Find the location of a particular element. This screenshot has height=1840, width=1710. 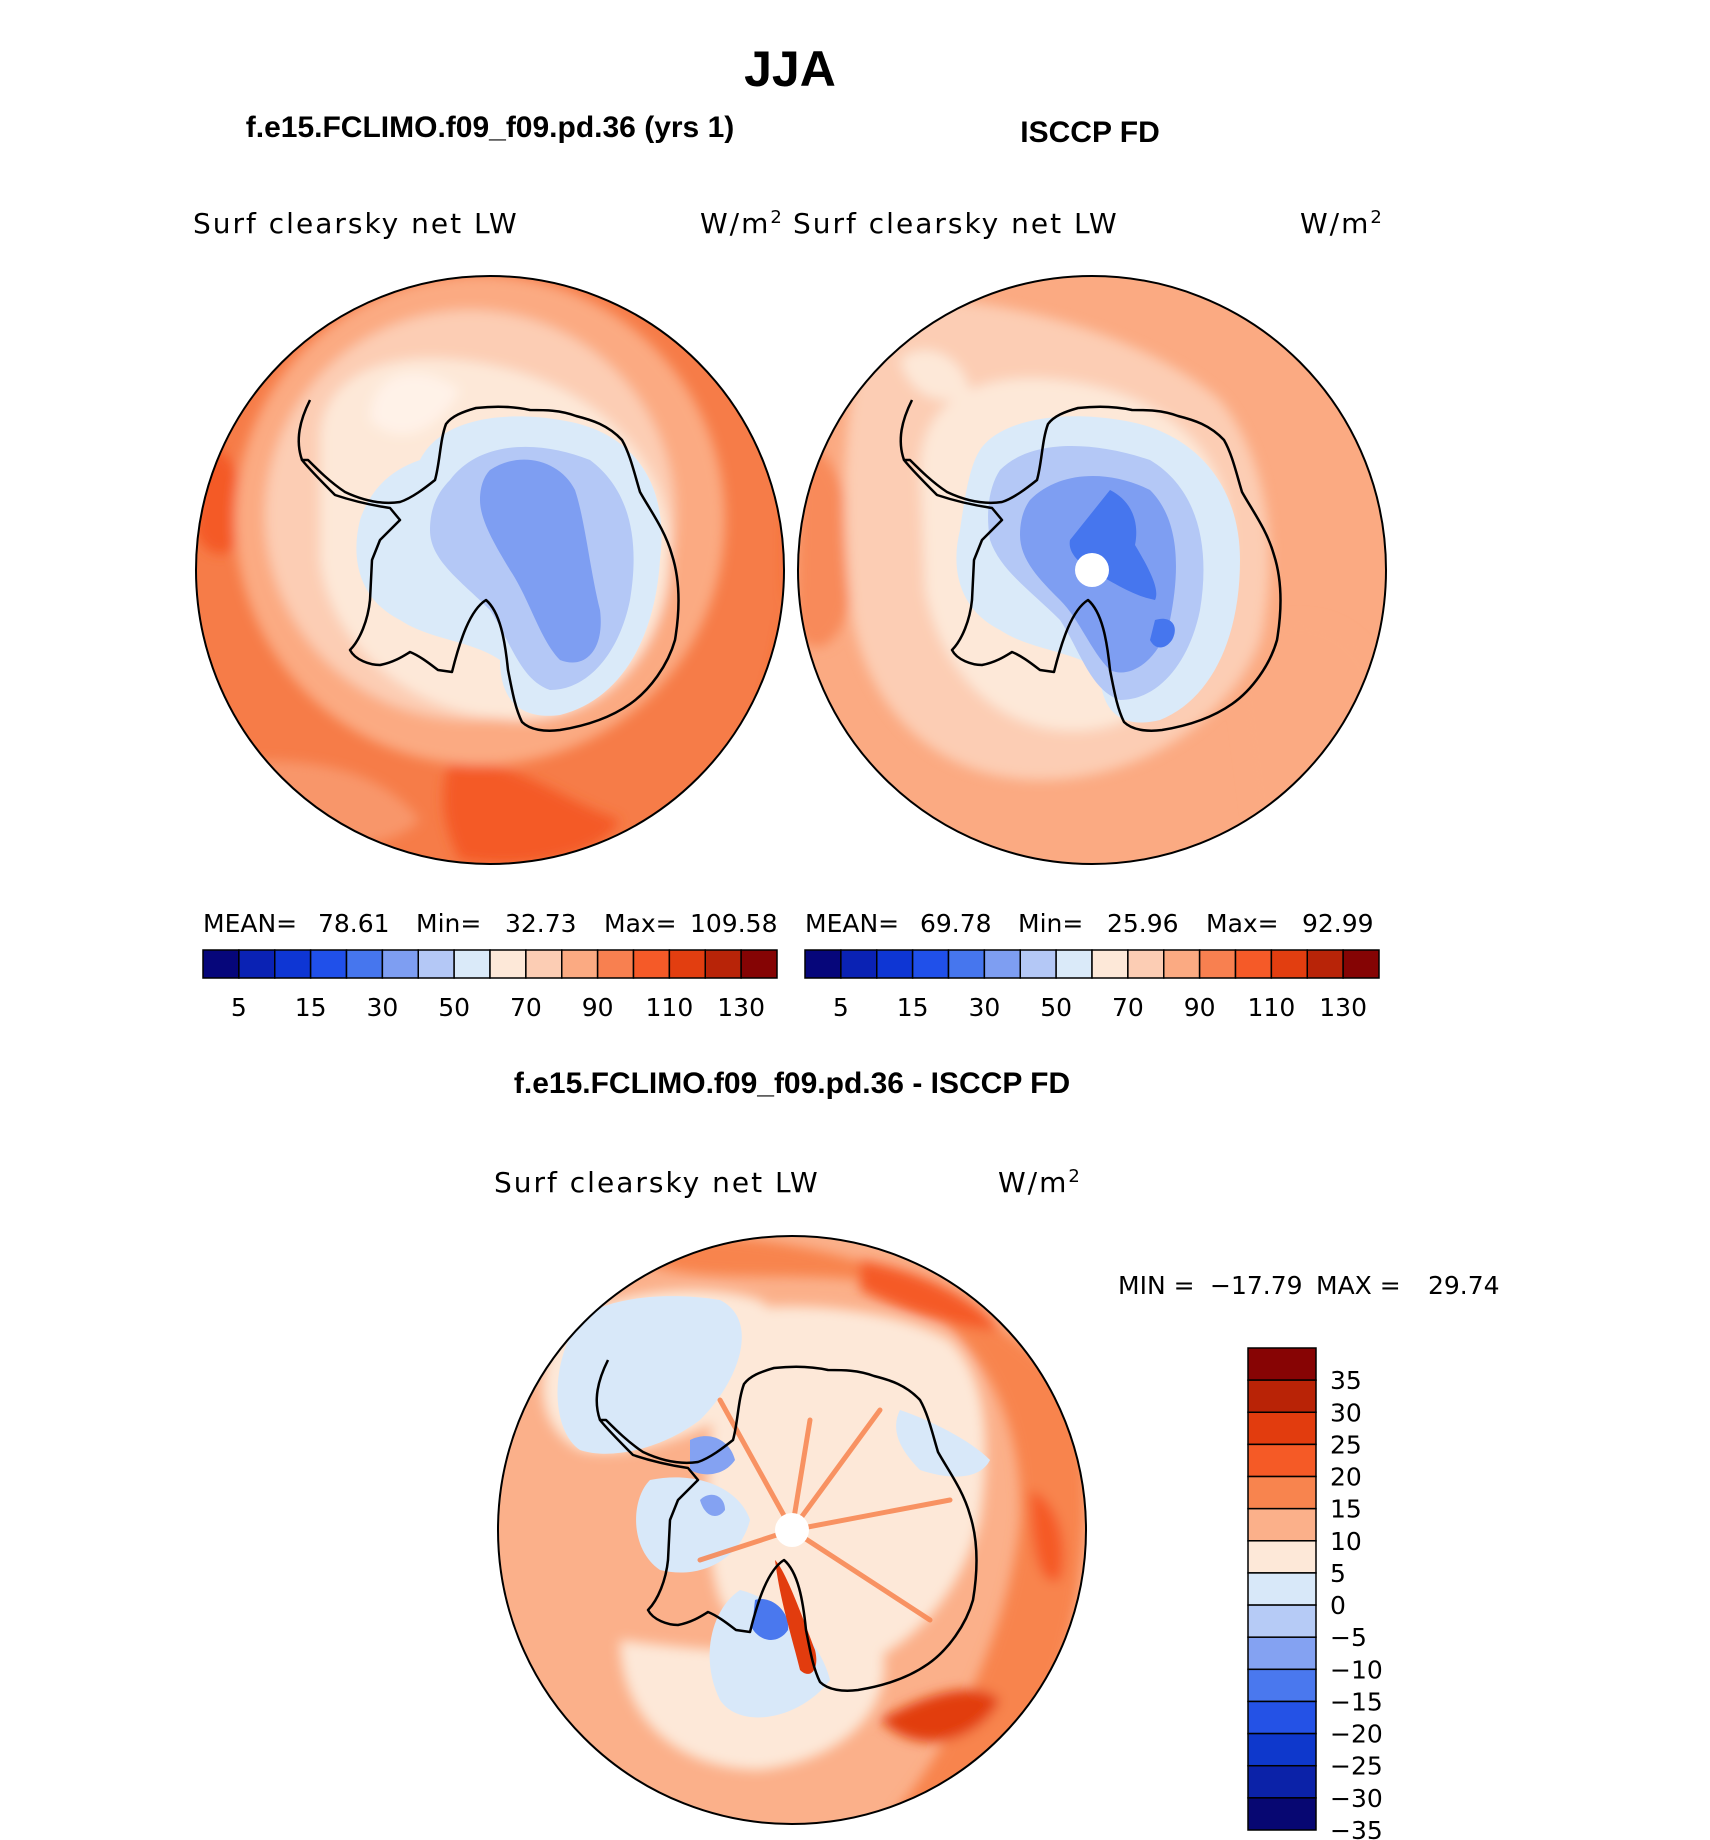

colorbar-tick-label: 35 is located at coordinates (1346, 1380).